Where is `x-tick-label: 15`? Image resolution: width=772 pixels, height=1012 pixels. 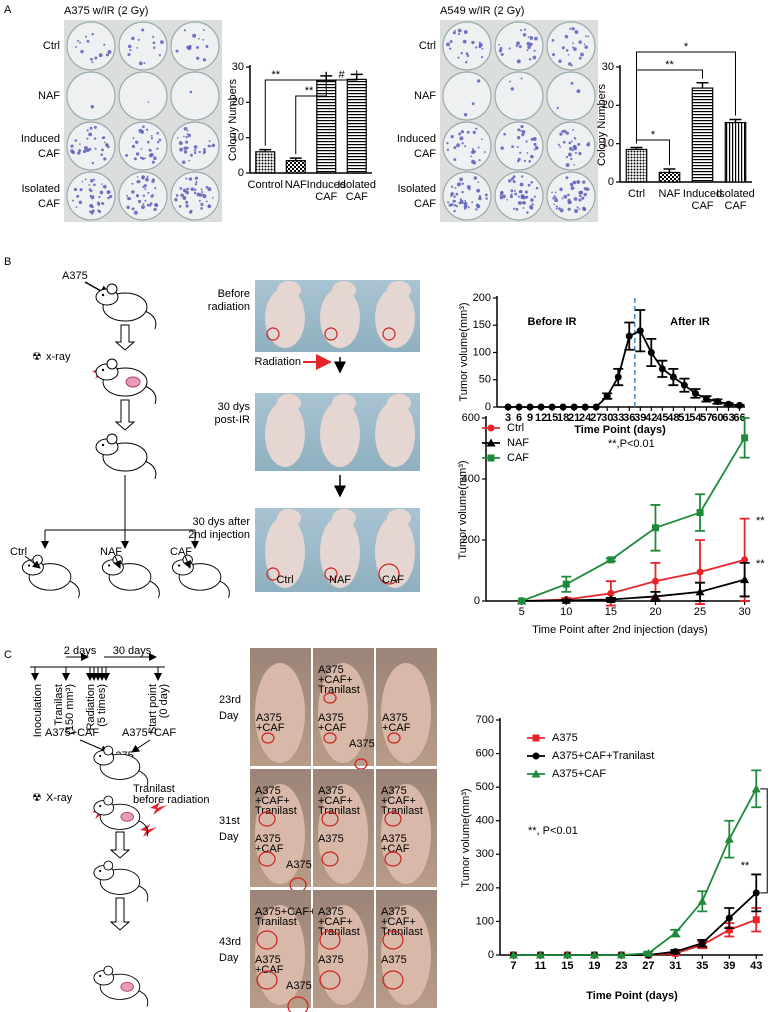
x-tick-label: 15 is located at coordinates (611, 612).